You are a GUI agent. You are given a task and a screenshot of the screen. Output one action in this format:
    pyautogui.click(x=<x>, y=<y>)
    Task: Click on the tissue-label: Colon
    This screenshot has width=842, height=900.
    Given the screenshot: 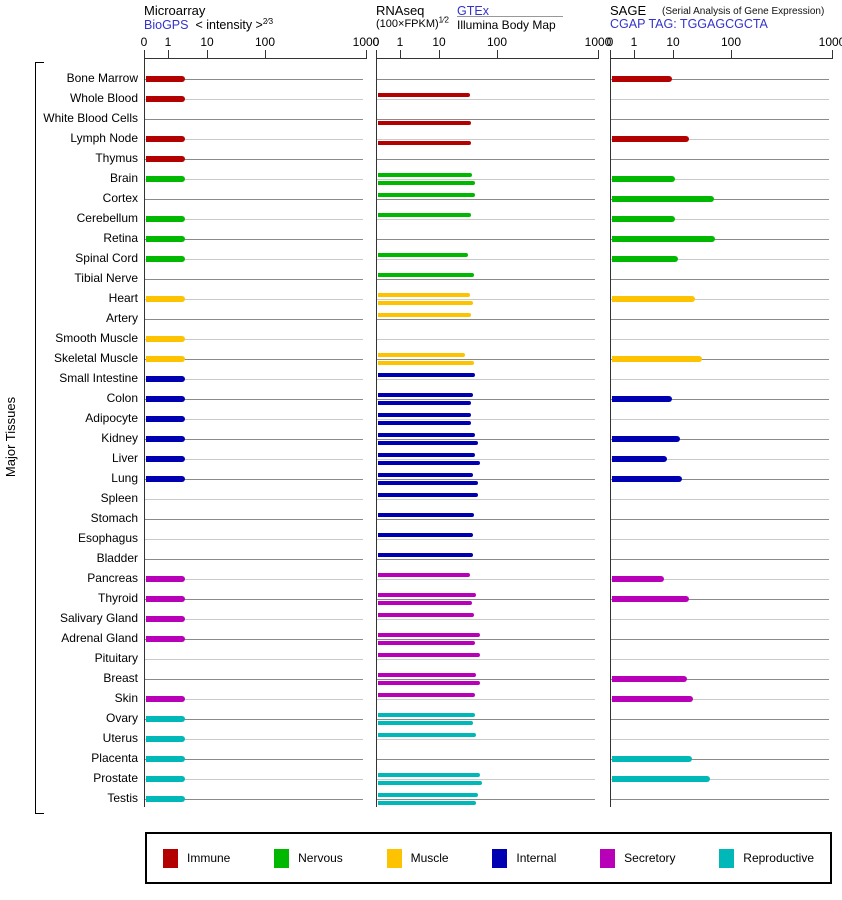 What is the action you would take?
    pyautogui.click(x=122, y=398)
    